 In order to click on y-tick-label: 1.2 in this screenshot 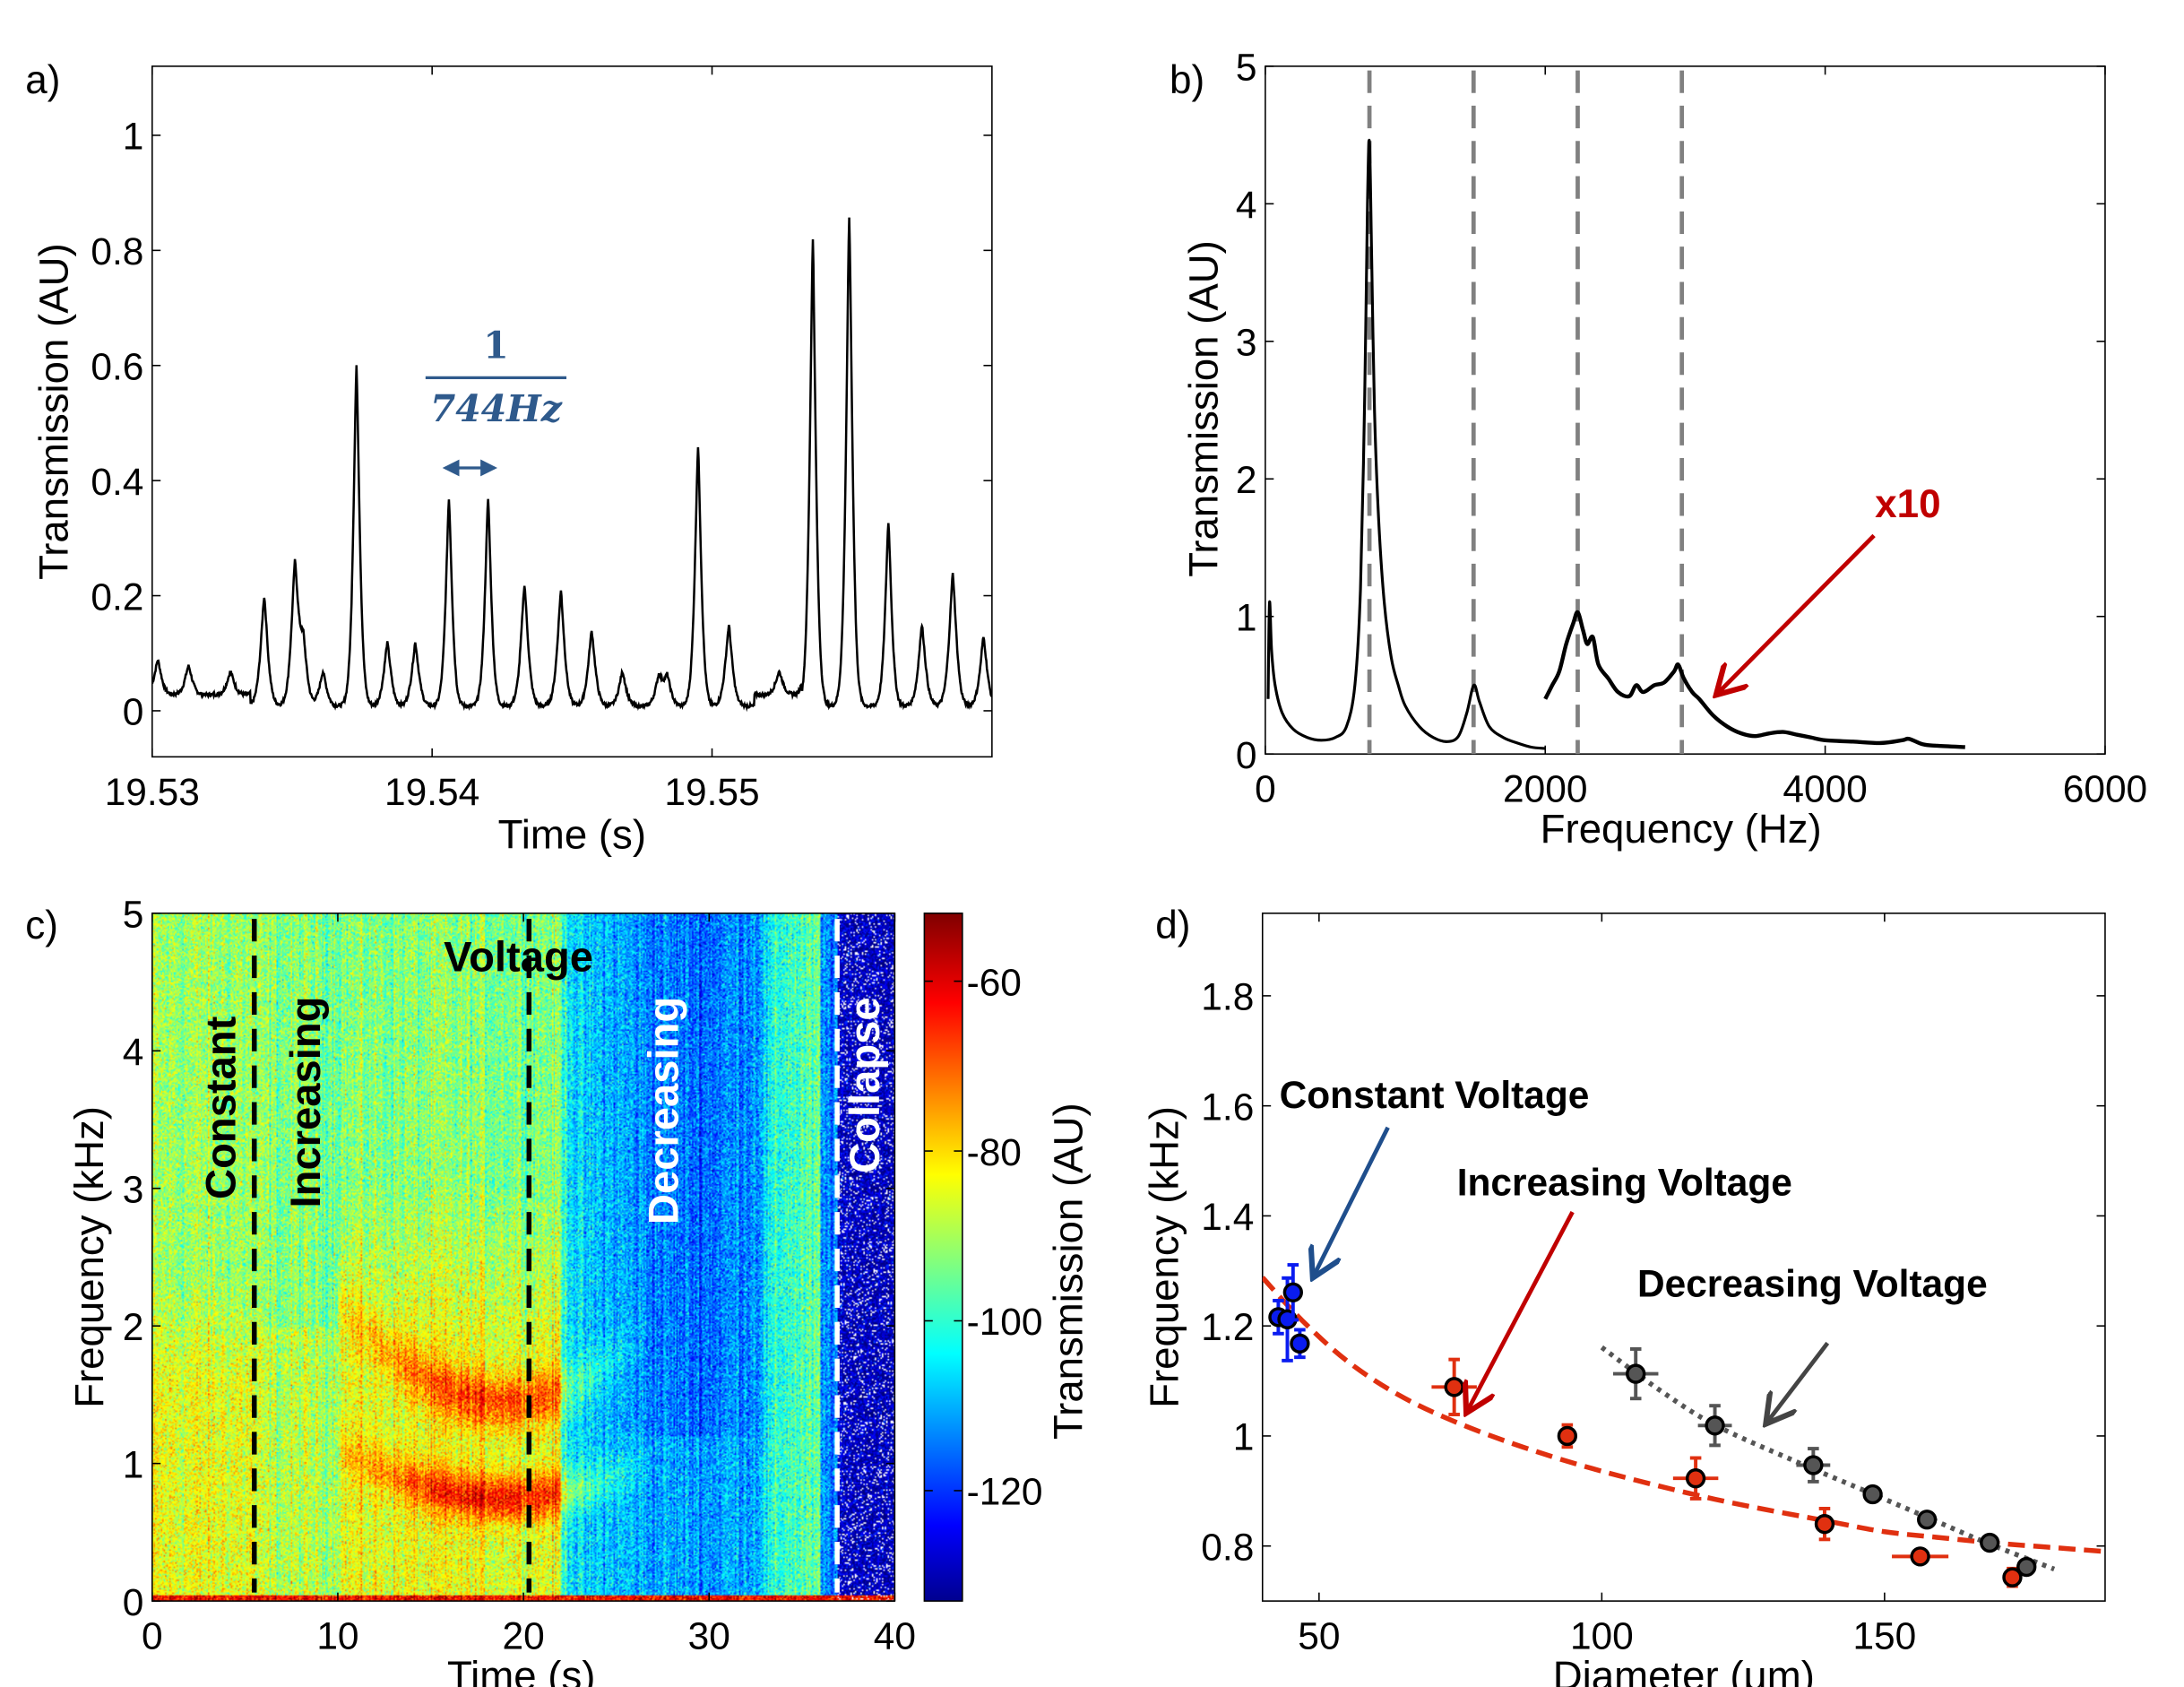, I will do `click(1227, 1327)`.